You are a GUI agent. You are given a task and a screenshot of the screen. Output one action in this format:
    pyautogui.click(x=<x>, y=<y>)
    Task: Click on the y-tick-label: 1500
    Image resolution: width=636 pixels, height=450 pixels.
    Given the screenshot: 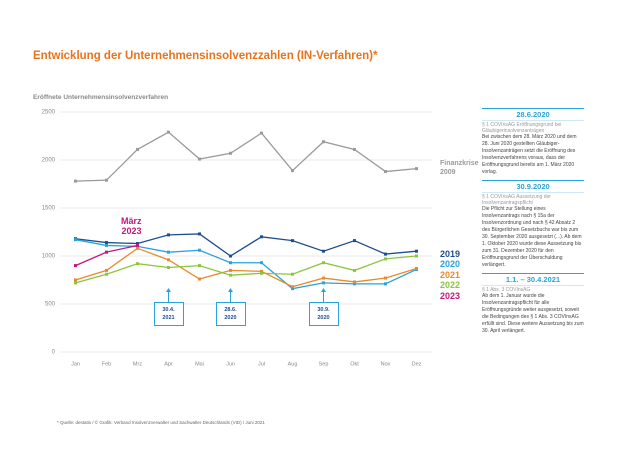 What is the action you would take?
    pyautogui.click(x=49, y=209)
    